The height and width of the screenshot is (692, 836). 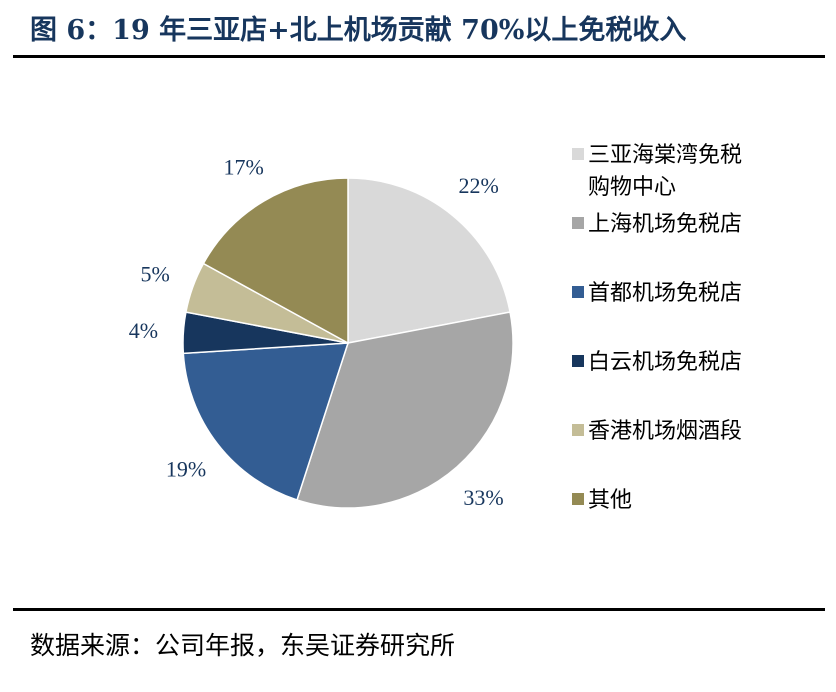 What do you see at coordinates (610, 500) in the screenshot?
I see `legend-label: 其他` at bounding box center [610, 500].